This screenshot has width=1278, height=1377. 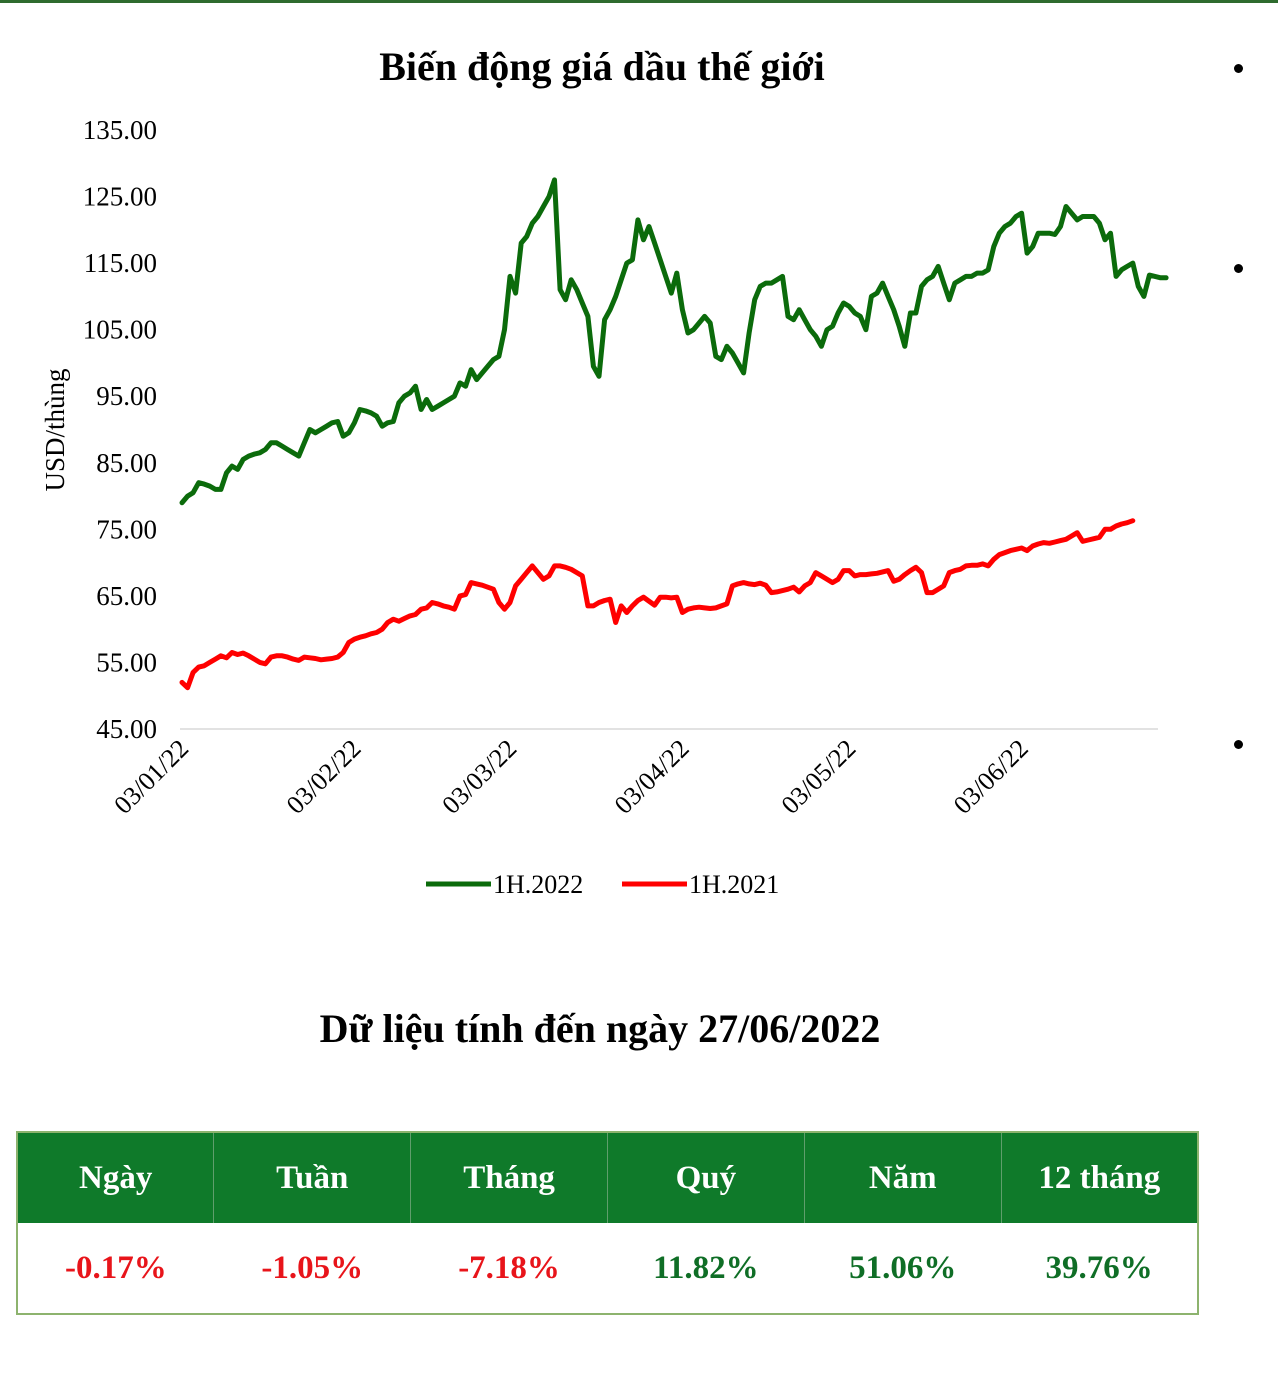 I want to click on y-tick-label: 45.00, so click(x=126, y=729).